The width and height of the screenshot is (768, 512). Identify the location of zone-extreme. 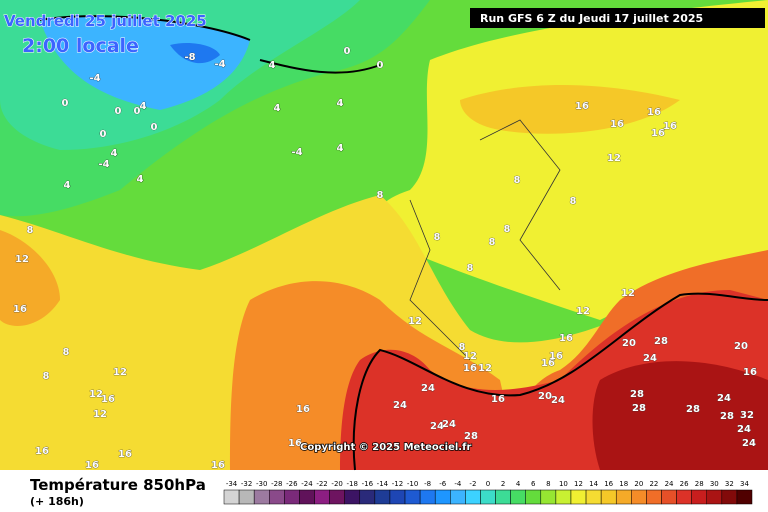
(680, 415).